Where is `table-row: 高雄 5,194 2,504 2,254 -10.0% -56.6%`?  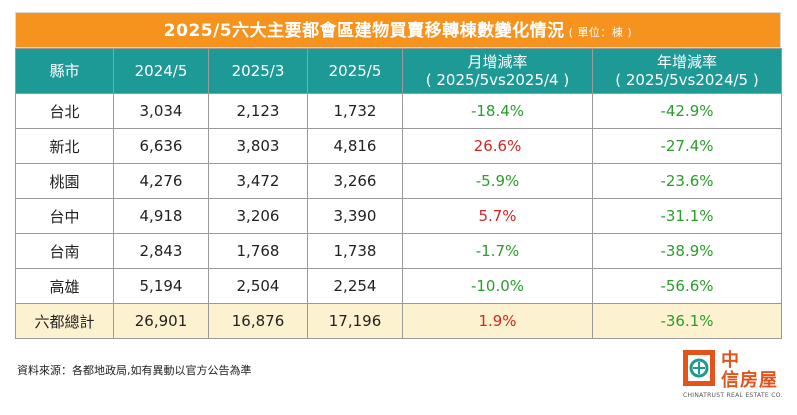 table-row: 高雄 5,194 2,504 2,254 -10.0% -56.6% is located at coordinates (398, 286).